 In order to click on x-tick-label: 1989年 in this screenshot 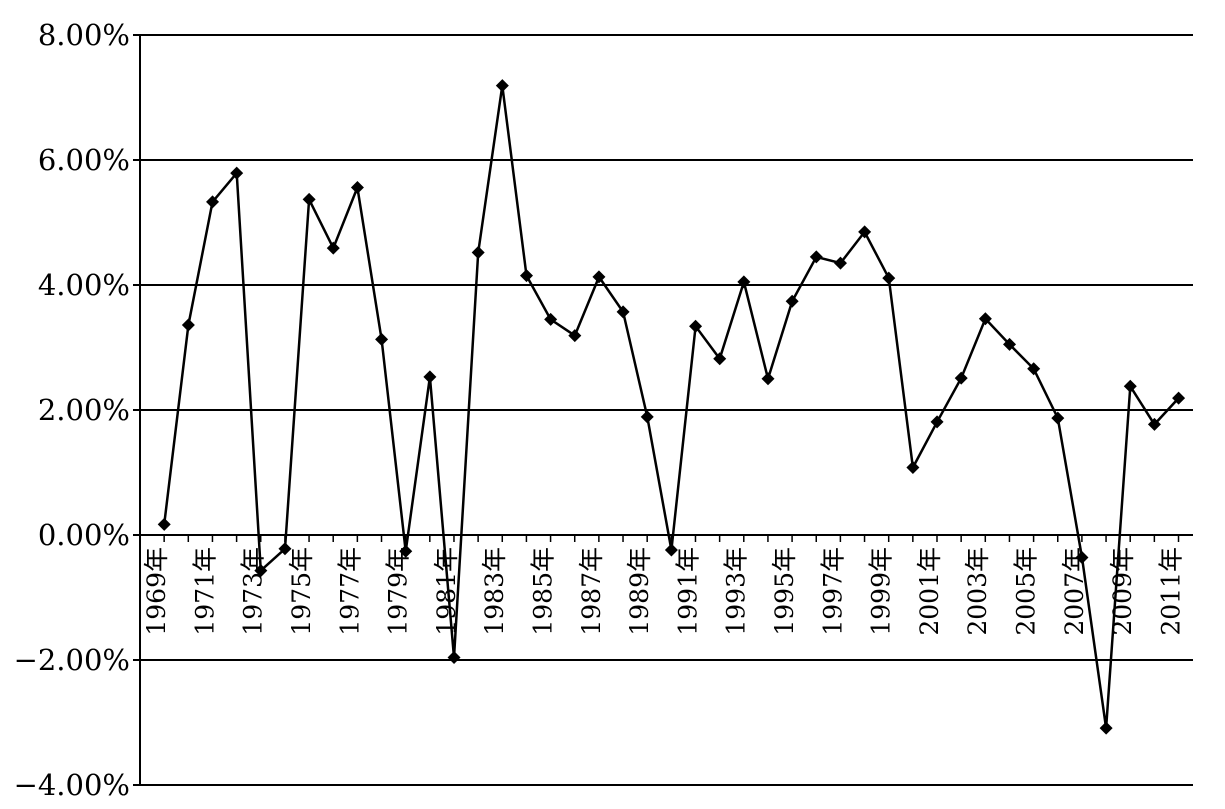, I will do `click(639, 591)`.